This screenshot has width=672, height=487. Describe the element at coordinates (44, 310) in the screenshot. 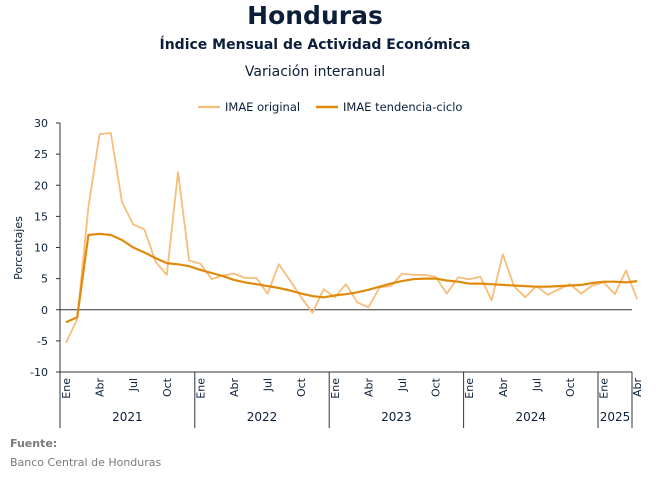

I see `y-tick-label: 0` at that location.